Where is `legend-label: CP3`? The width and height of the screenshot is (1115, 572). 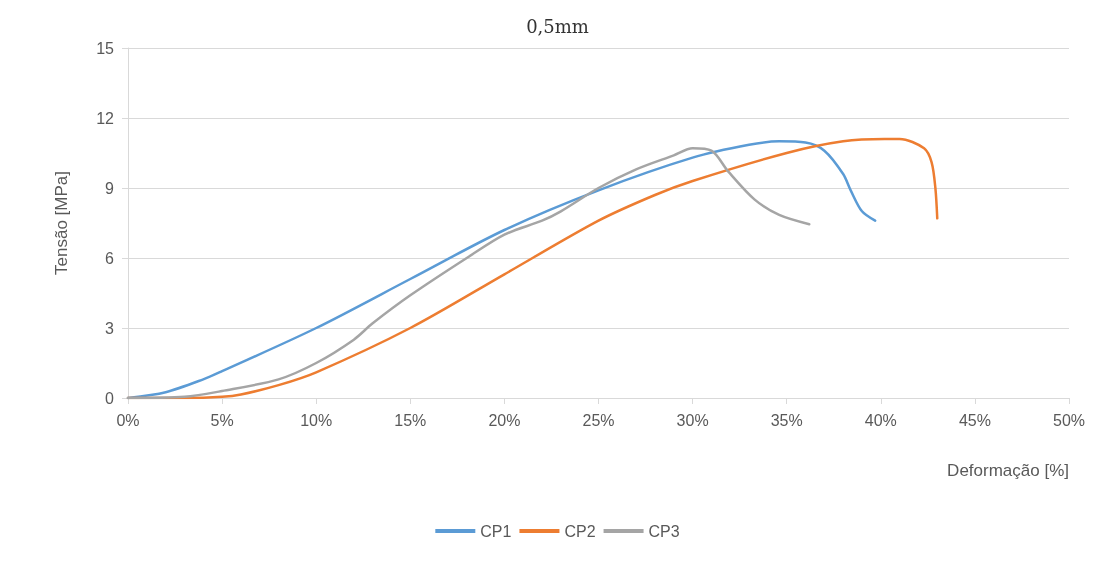
legend-label: CP3 is located at coordinates (664, 531).